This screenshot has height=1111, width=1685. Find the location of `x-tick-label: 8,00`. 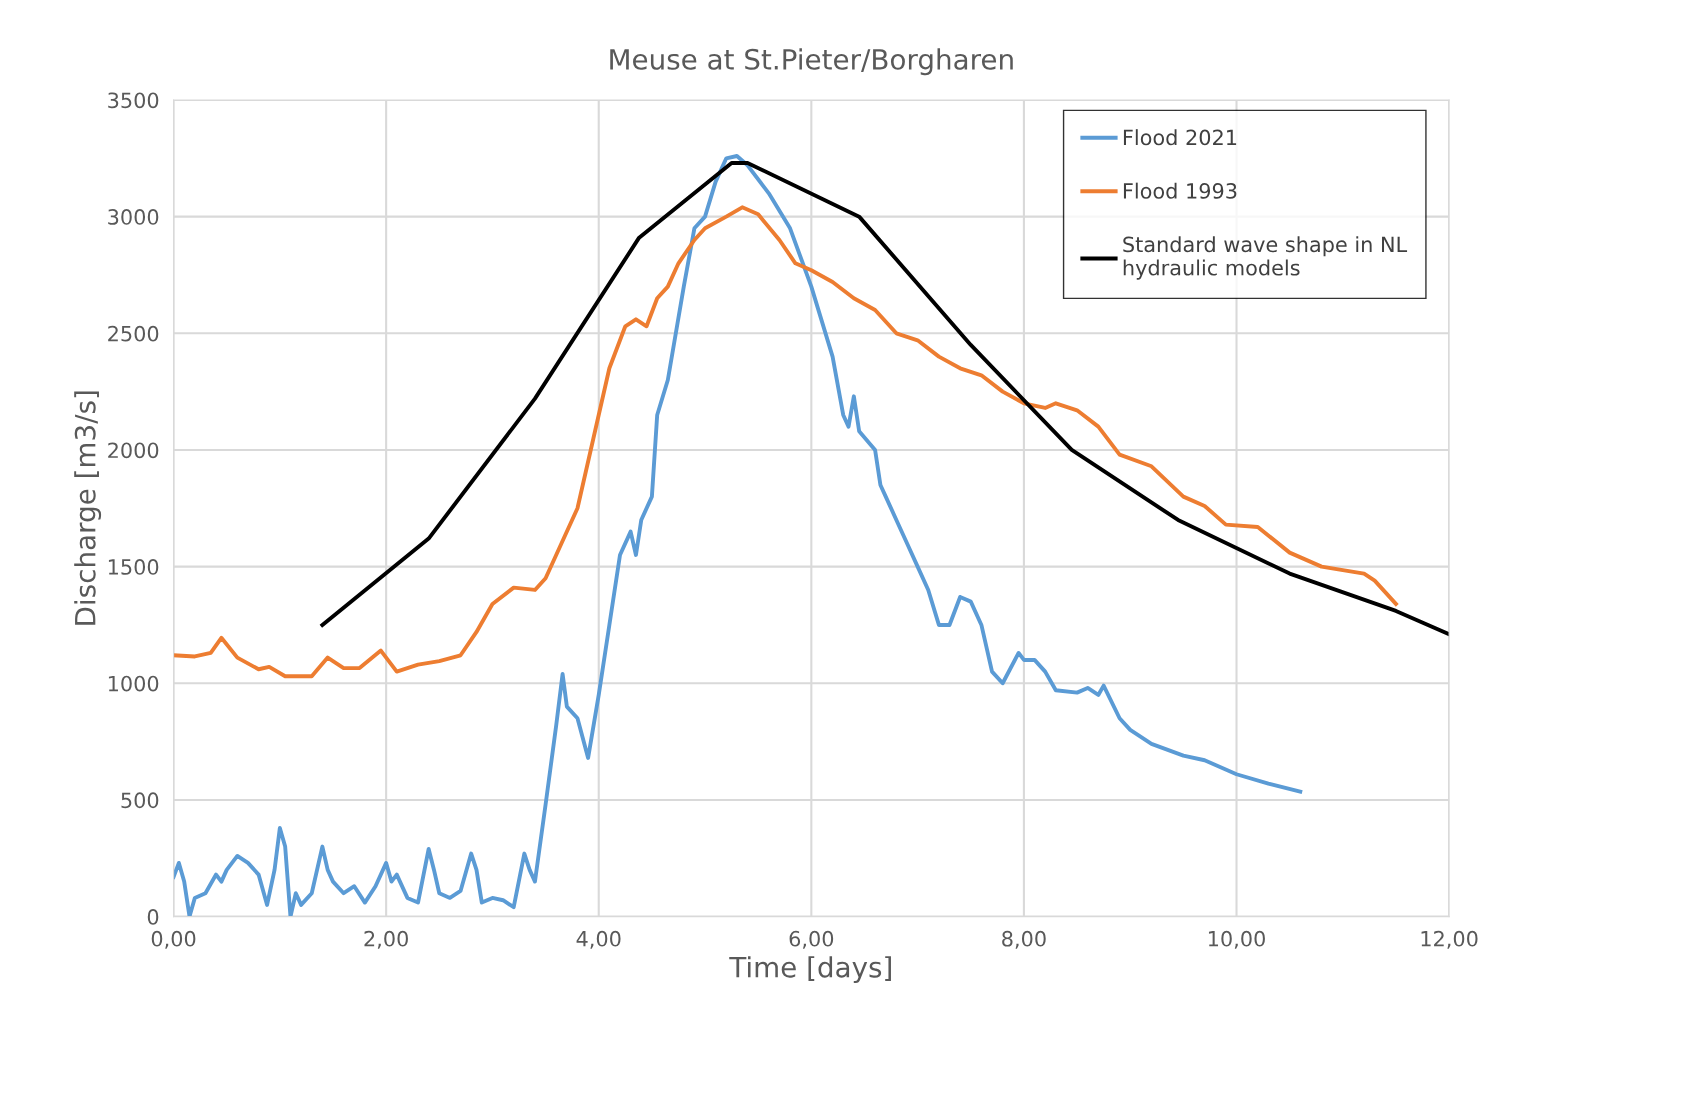

x-tick-label: 8,00 is located at coordinates (1024, 939).